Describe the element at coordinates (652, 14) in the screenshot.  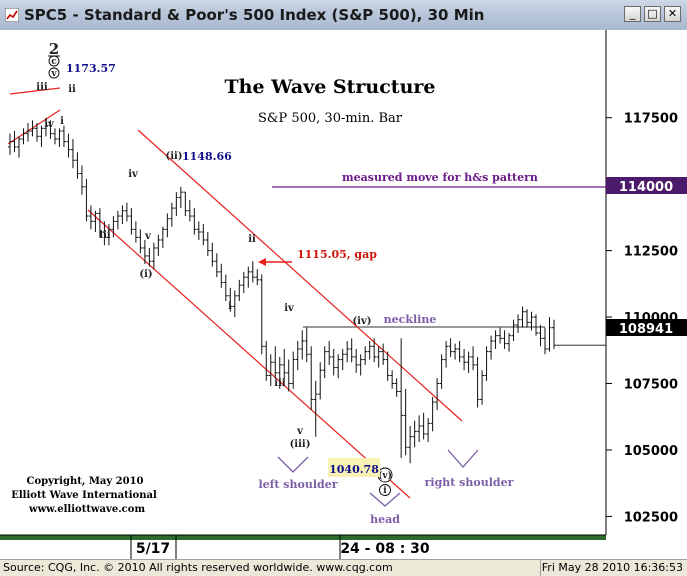
I see `maximize-button: □` at that location.